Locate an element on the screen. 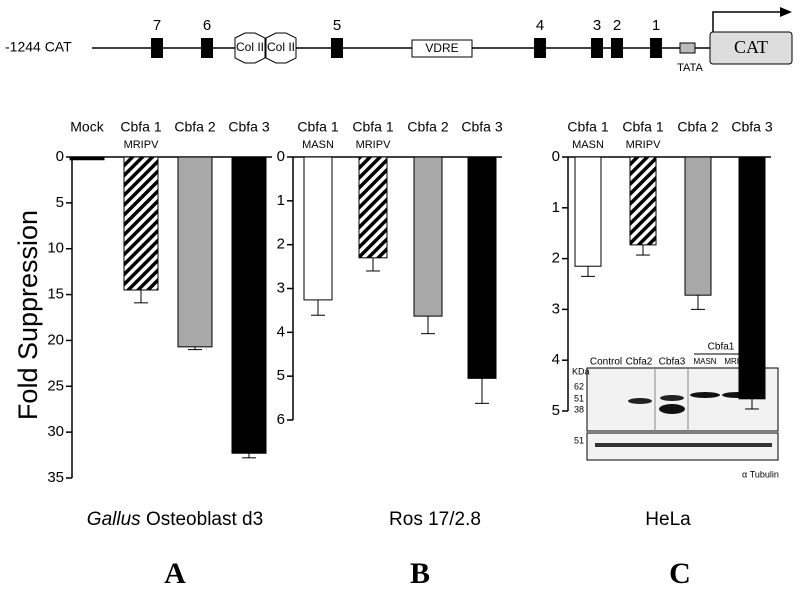 The width and height of the screenshot is (800, 593). cat-label: CAT is located at coordinates (751, 47).